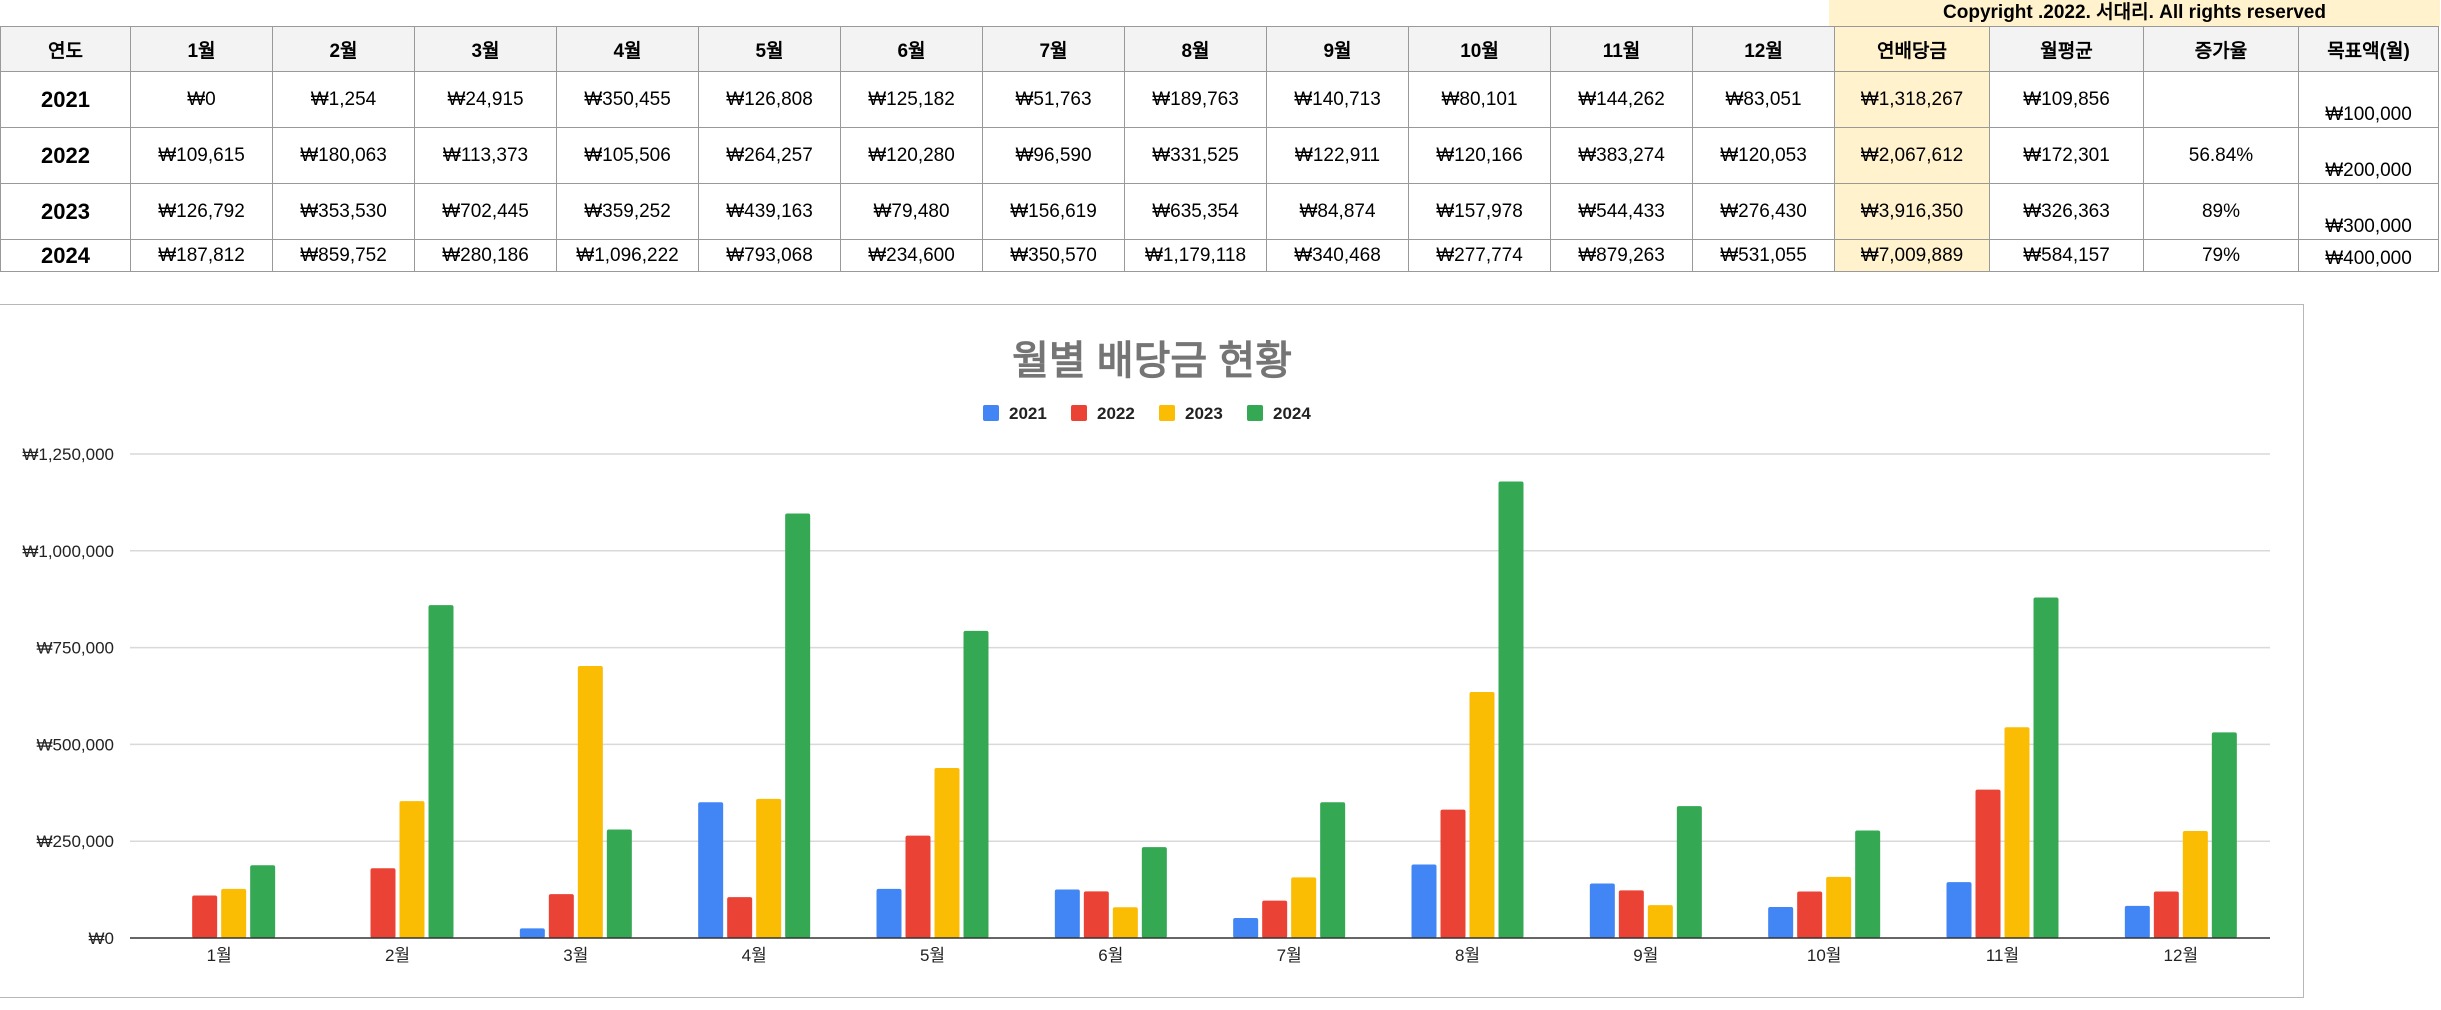 This screenshot has height=1010, width=2441. What do you see at coordinates (1195, 49) in the screenshot?
I see `column-header: 8월` at bounding box center [1195, 49].